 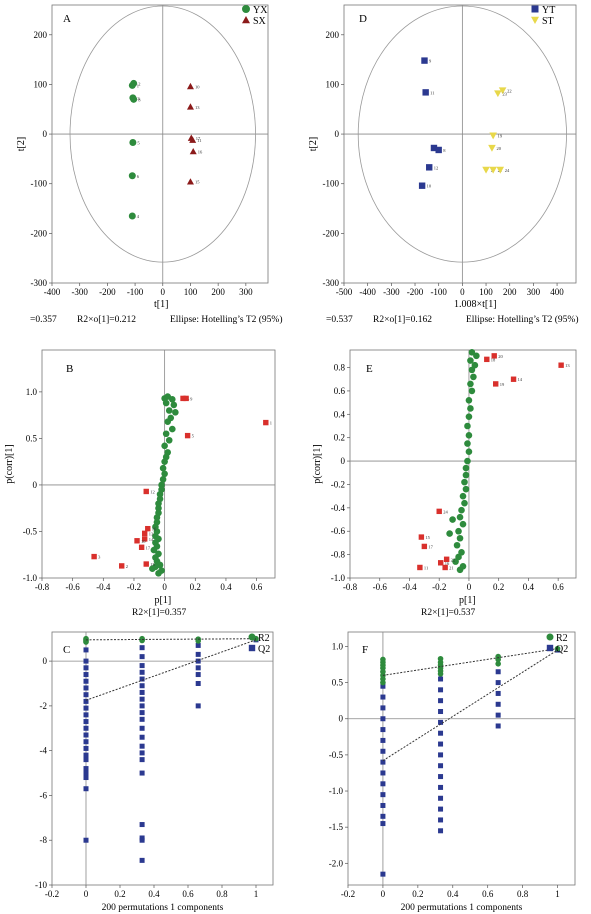 I want to click on point-label: 13, so click(x=197, y=107).